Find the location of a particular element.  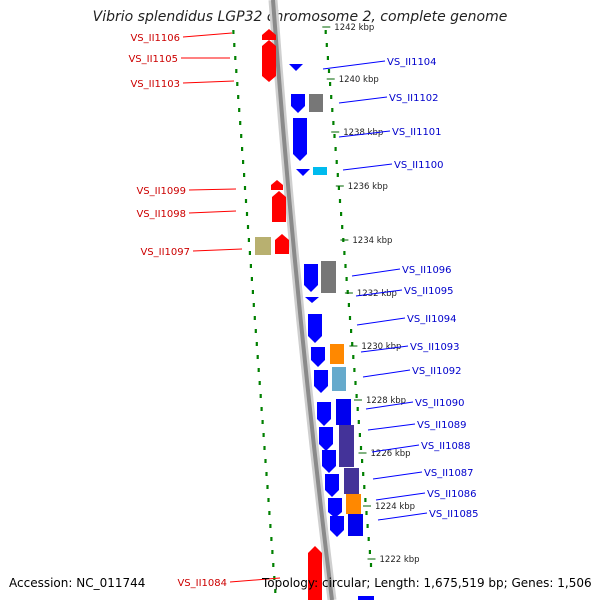

gene-label-reverse: VS_II1088 is located at coordinates (446, 446).